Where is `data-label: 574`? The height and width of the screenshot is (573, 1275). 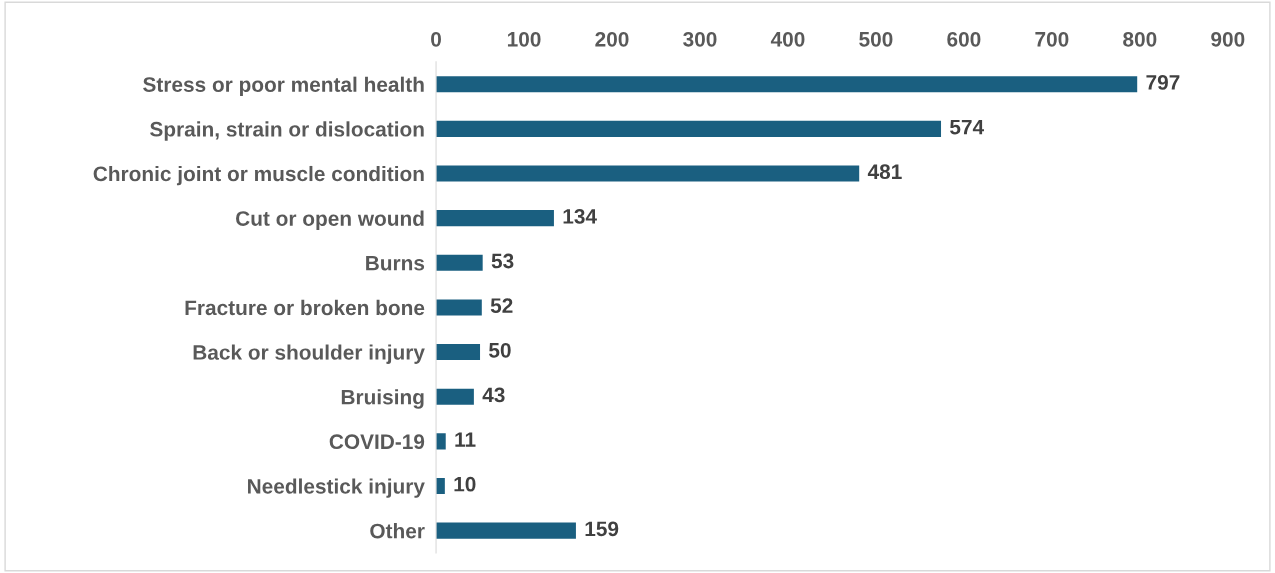 data-label: 574 is located at coordinates (967, 127).